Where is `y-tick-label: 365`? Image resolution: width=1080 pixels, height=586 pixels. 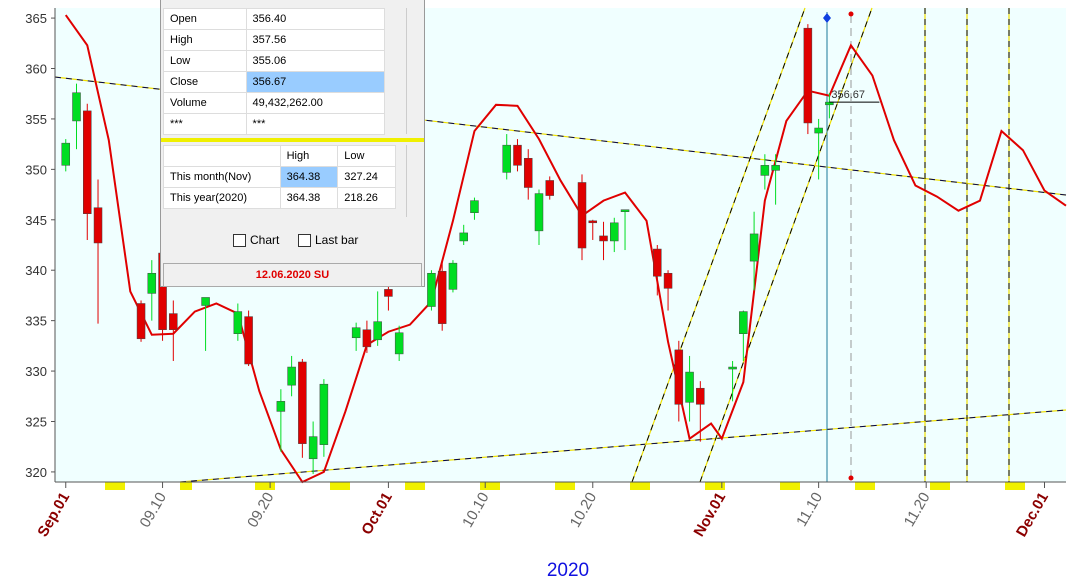
y-tick-label: 365 is located at coordinates (36, 18).